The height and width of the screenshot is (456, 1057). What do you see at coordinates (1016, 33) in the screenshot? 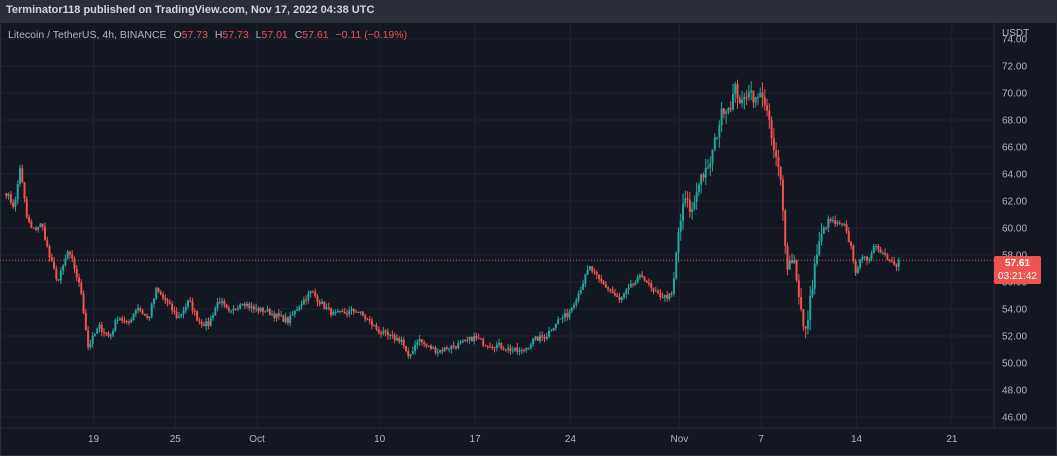
I see `currency-label: USDT` at bounding box center [1016, 33].